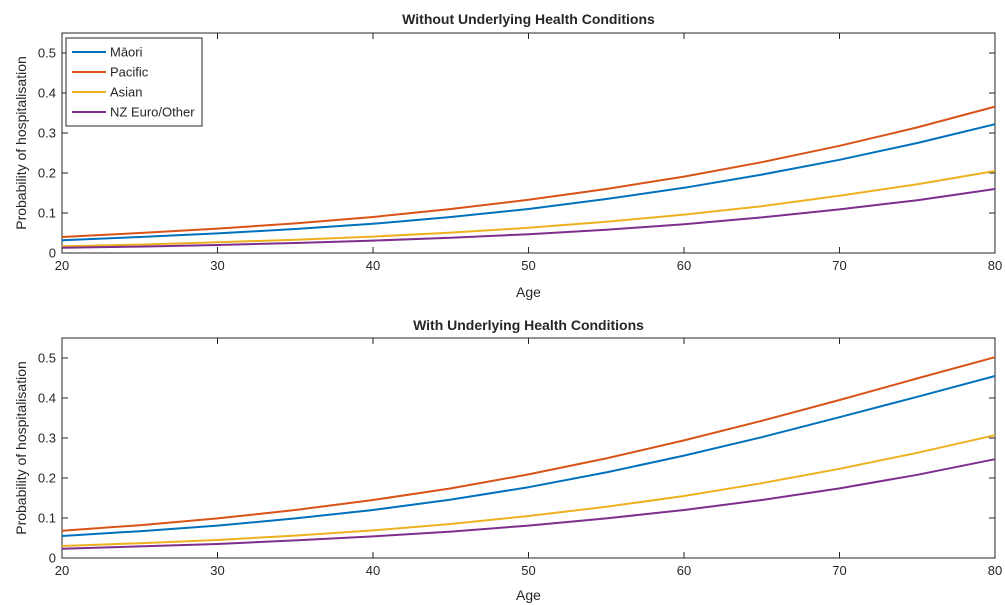 This screenshot has width=1005, height=605. Describe the element at coordinates (129, 72) in the screenshot. I see `legend-label: Pacific` at that location.